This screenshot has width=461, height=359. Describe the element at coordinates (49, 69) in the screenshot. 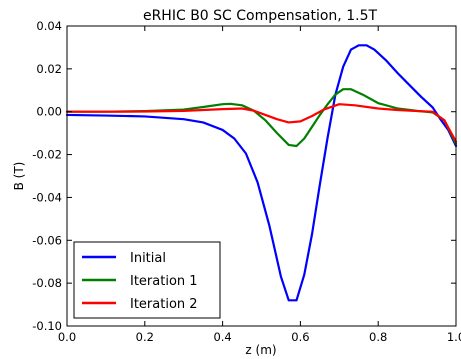

I see `y-tick-label: 0.02` at that location.